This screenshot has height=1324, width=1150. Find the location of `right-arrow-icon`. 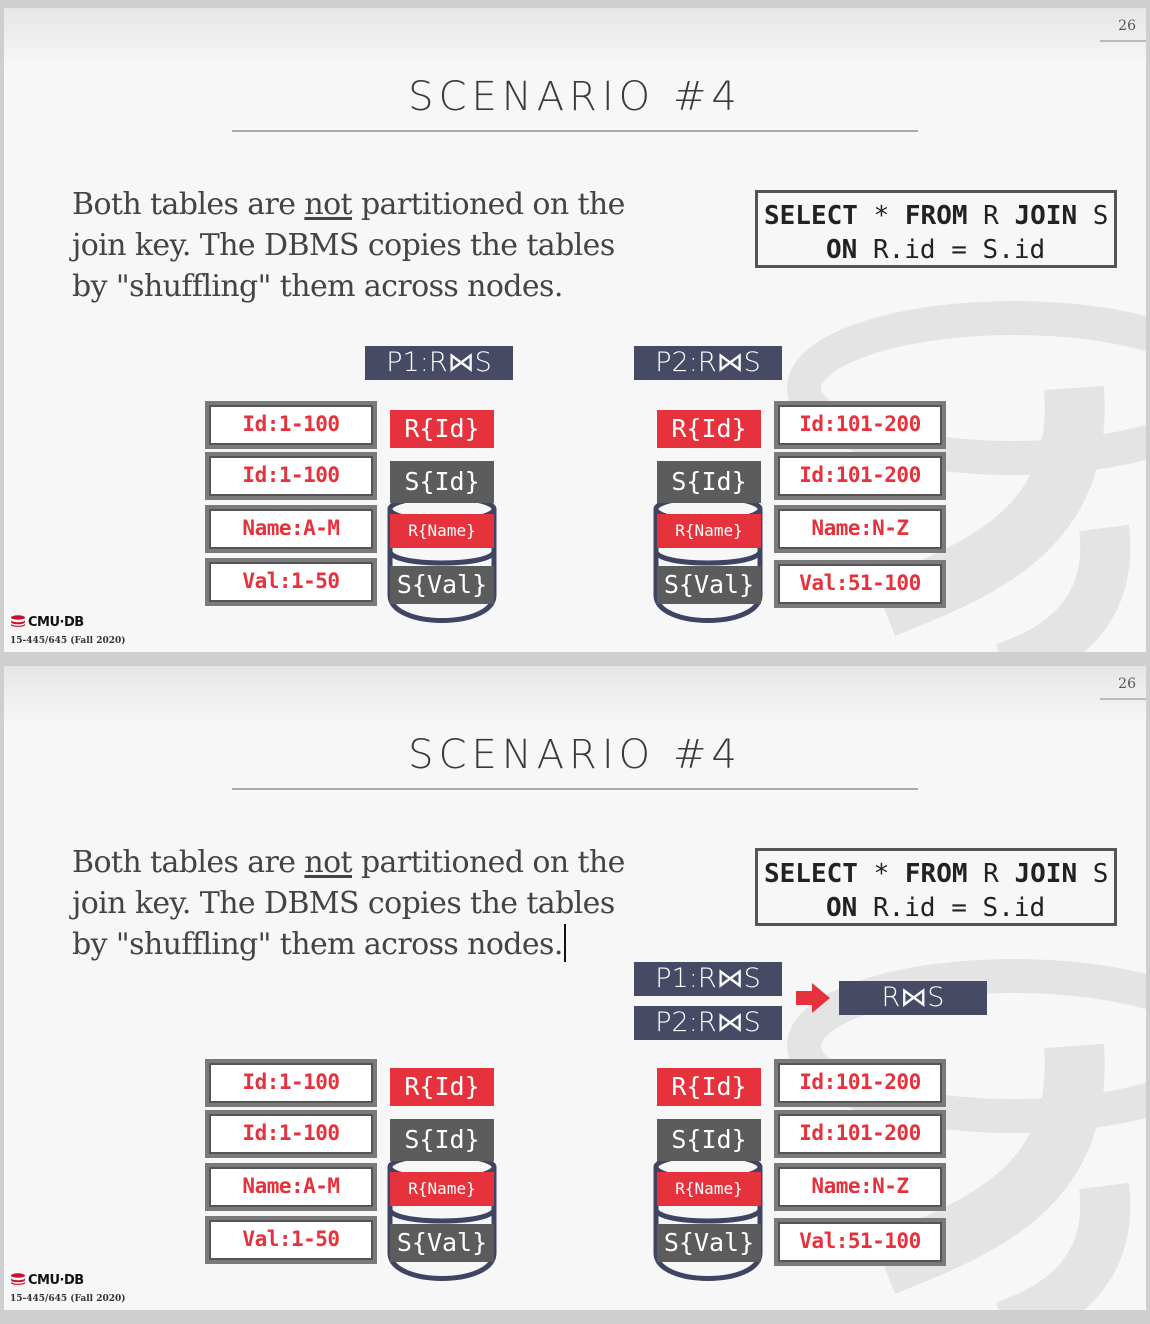

right-arrow-icon is located at coordinates (813, 998).